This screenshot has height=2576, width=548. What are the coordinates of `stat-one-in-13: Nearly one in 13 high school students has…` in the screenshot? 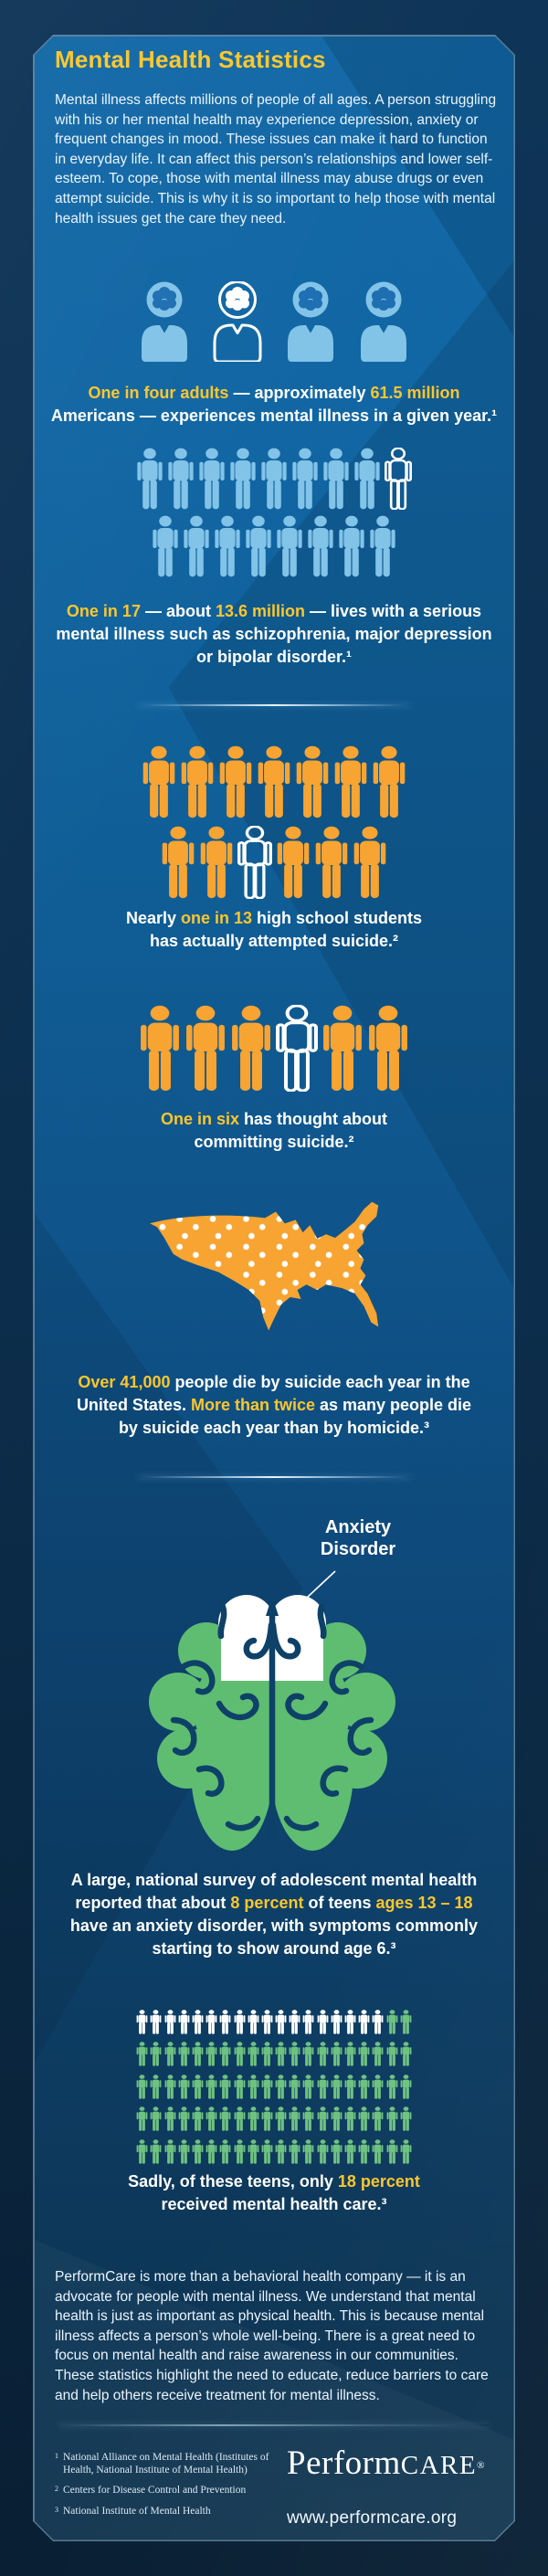 It's located at (274, 930).